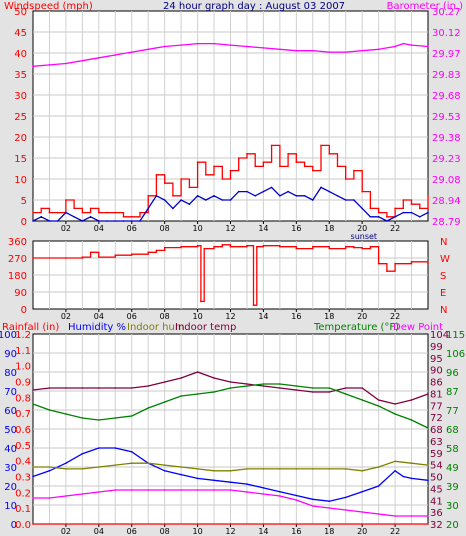 Image resolution: width=466 pixels, height=536 pixels. What do you see at coordinates (23, 398) in the screenshot?
I see `rainfall-tick-label: 0.8` at bounding box center [23, 398].